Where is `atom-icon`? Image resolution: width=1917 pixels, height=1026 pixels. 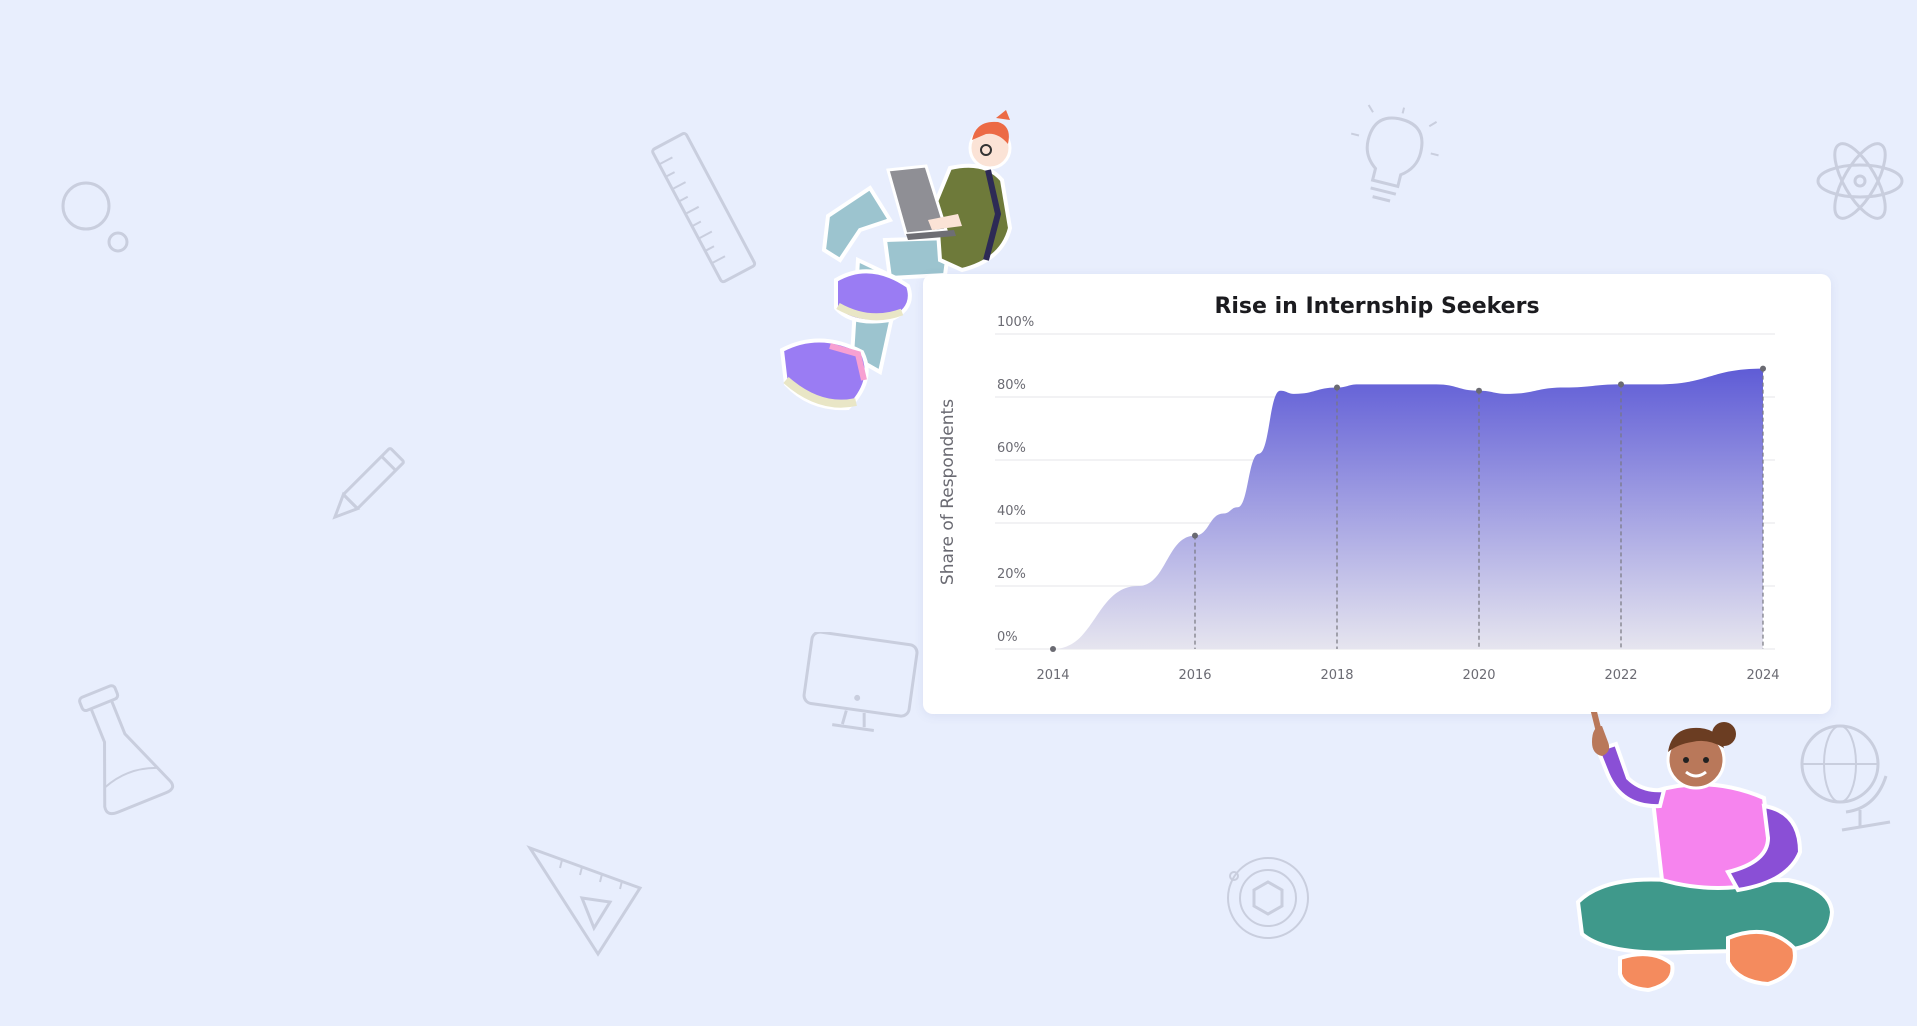 atom-icon is located at coordinates (1860, 181).